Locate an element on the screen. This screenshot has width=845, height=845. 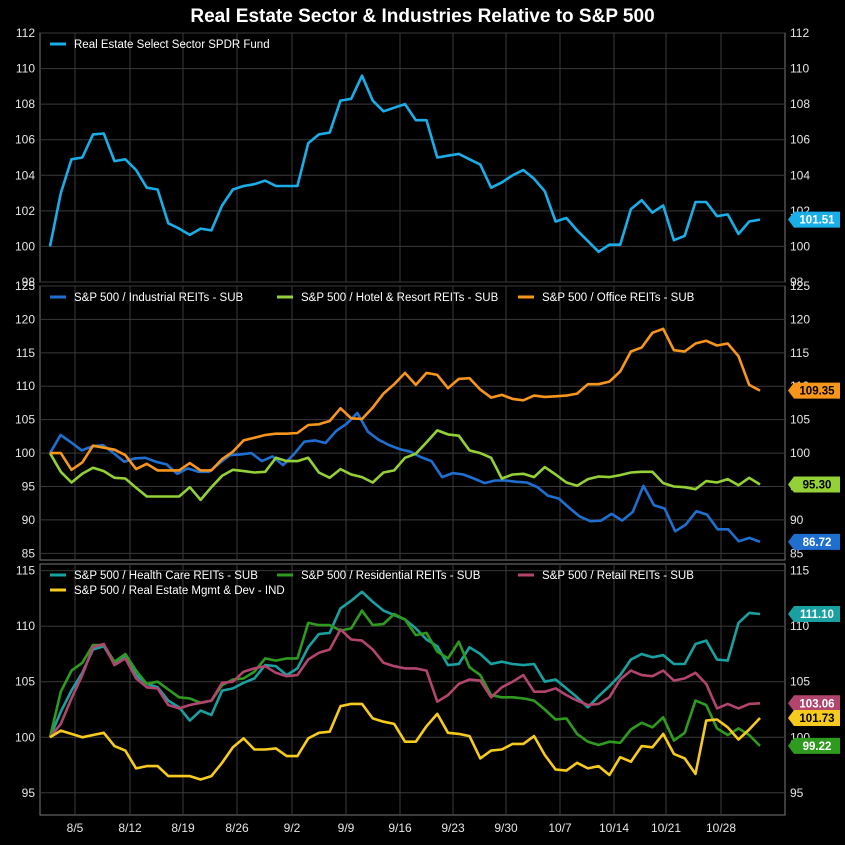
x-tick-label: 10/21 is located at coordinates (666, 828).